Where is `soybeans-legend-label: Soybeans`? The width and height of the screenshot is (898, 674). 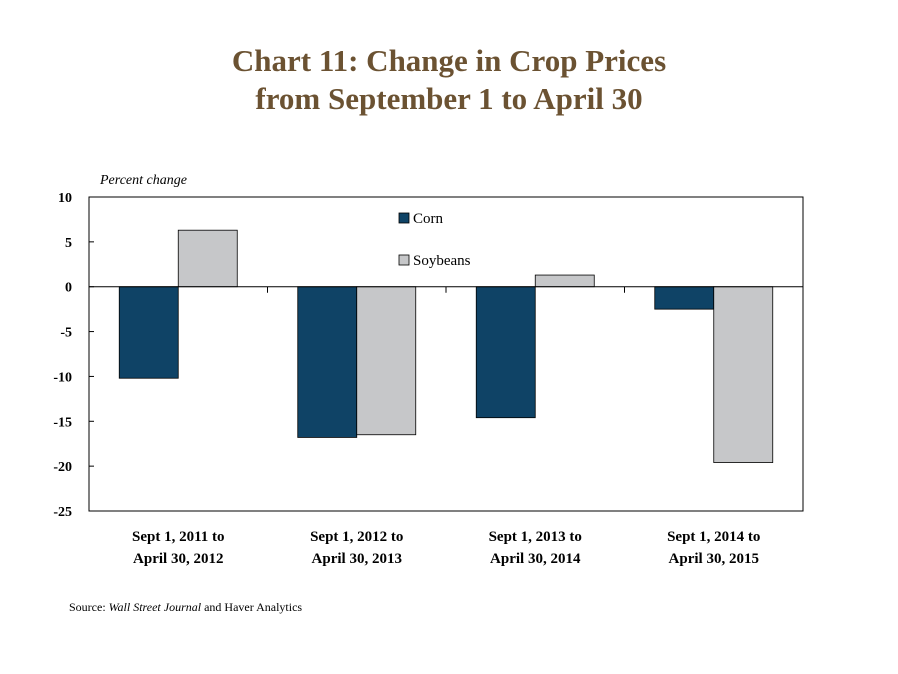
soybeans-legend-label: Soybeans is located at coordinates (442, 261).